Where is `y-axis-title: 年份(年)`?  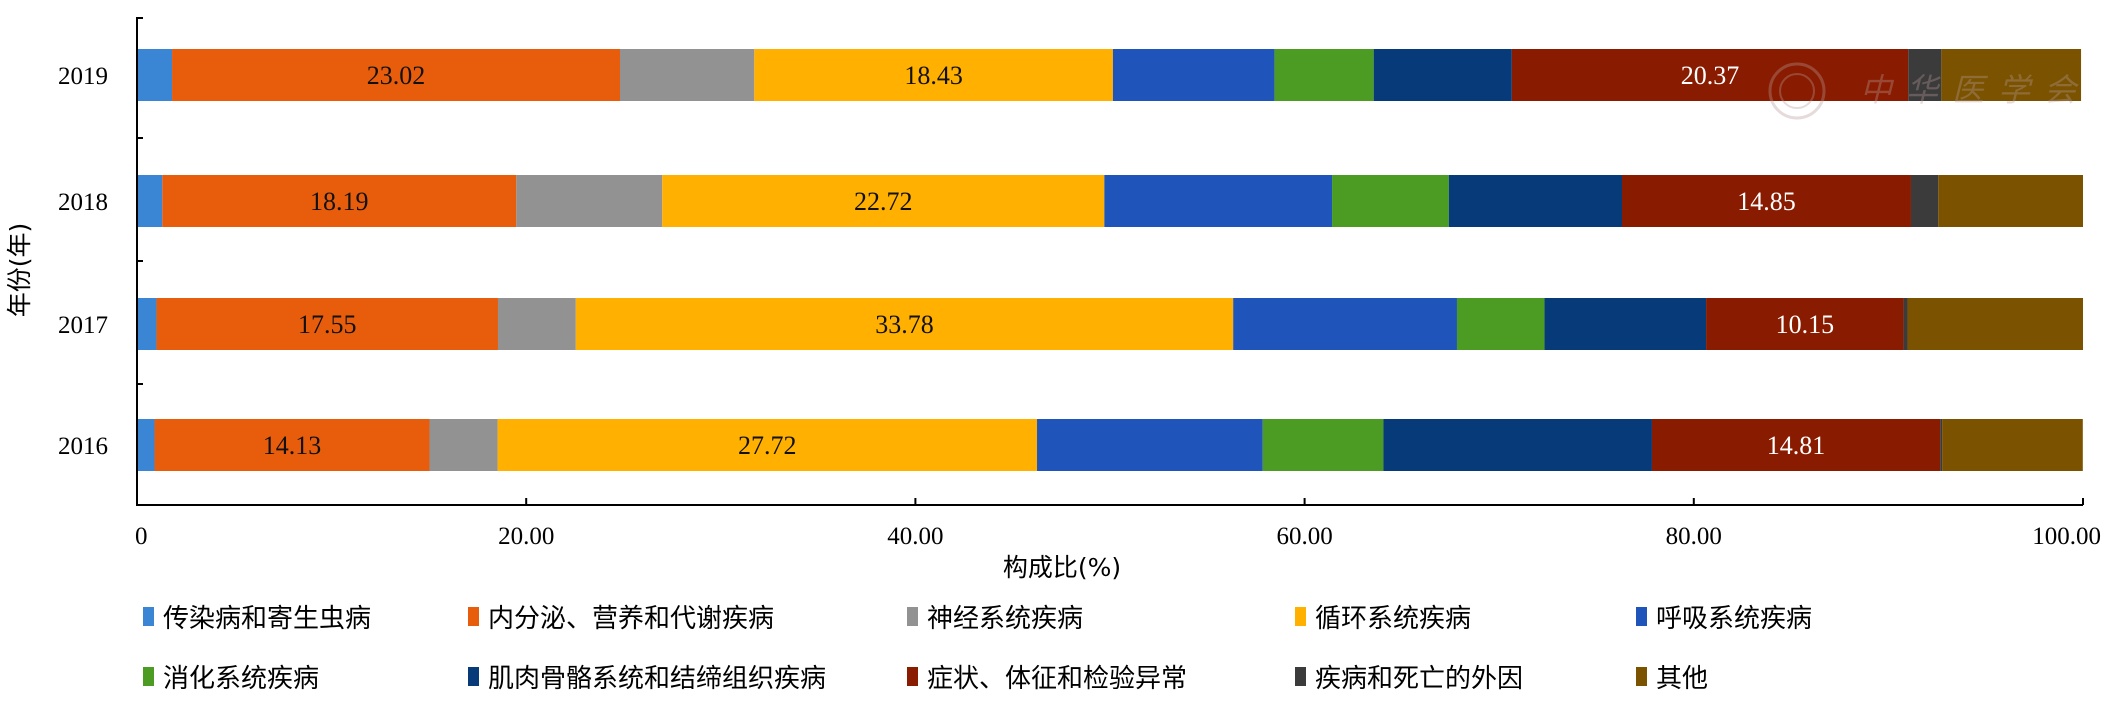 y-axis-title: 年份(年) is located at coordinates (19, 270).